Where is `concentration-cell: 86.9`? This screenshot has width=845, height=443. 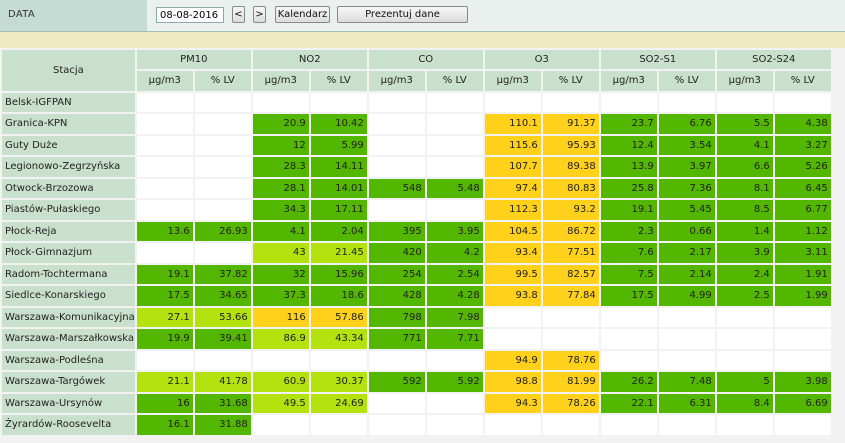
concentration-cell: 86.9 is located at coordinates (280, 339).